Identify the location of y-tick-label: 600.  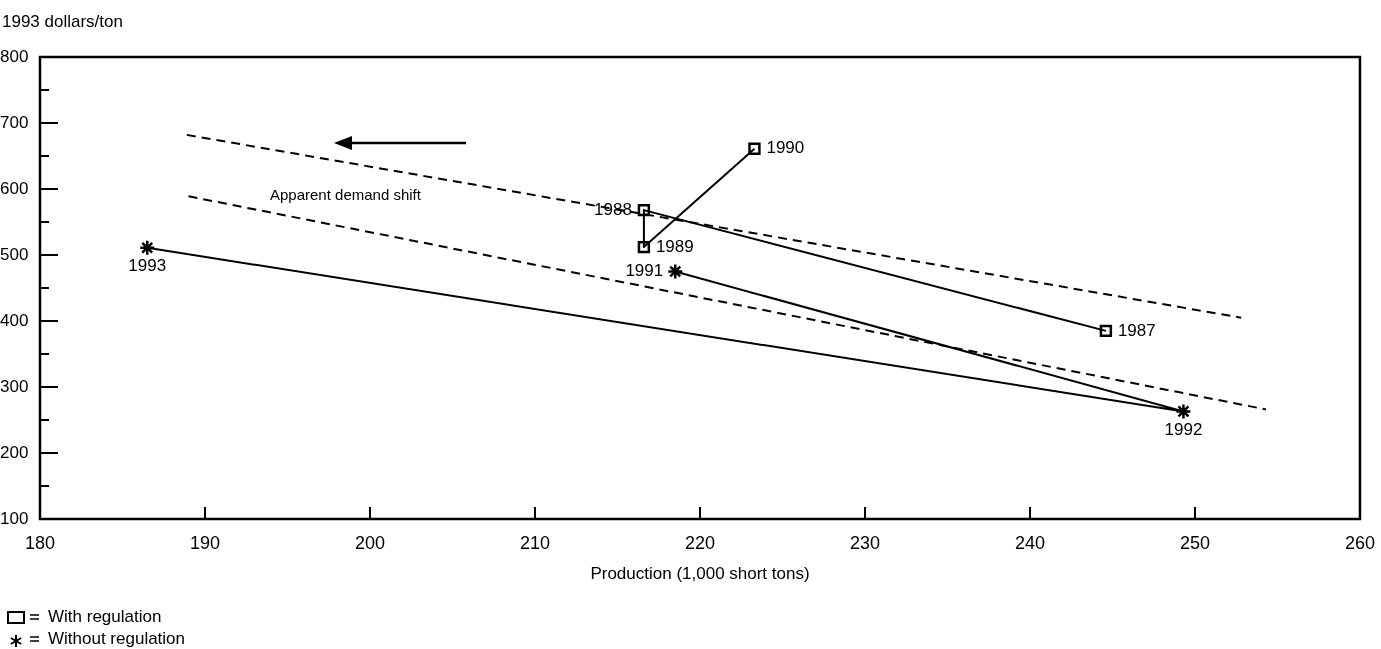
(14, 188).